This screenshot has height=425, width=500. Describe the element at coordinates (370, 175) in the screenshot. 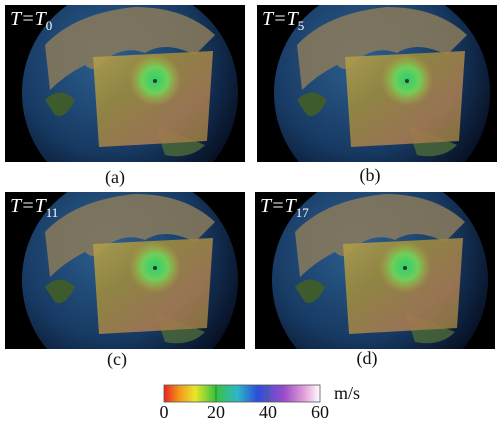

I see `panel-caption: (b)` at that location.